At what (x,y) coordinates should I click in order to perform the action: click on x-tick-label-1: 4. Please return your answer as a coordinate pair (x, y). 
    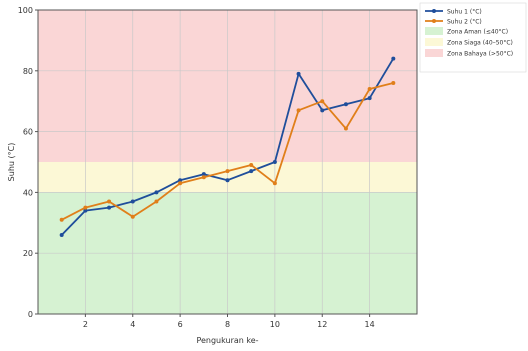
    Looking at the image, I should click on (132, 324).